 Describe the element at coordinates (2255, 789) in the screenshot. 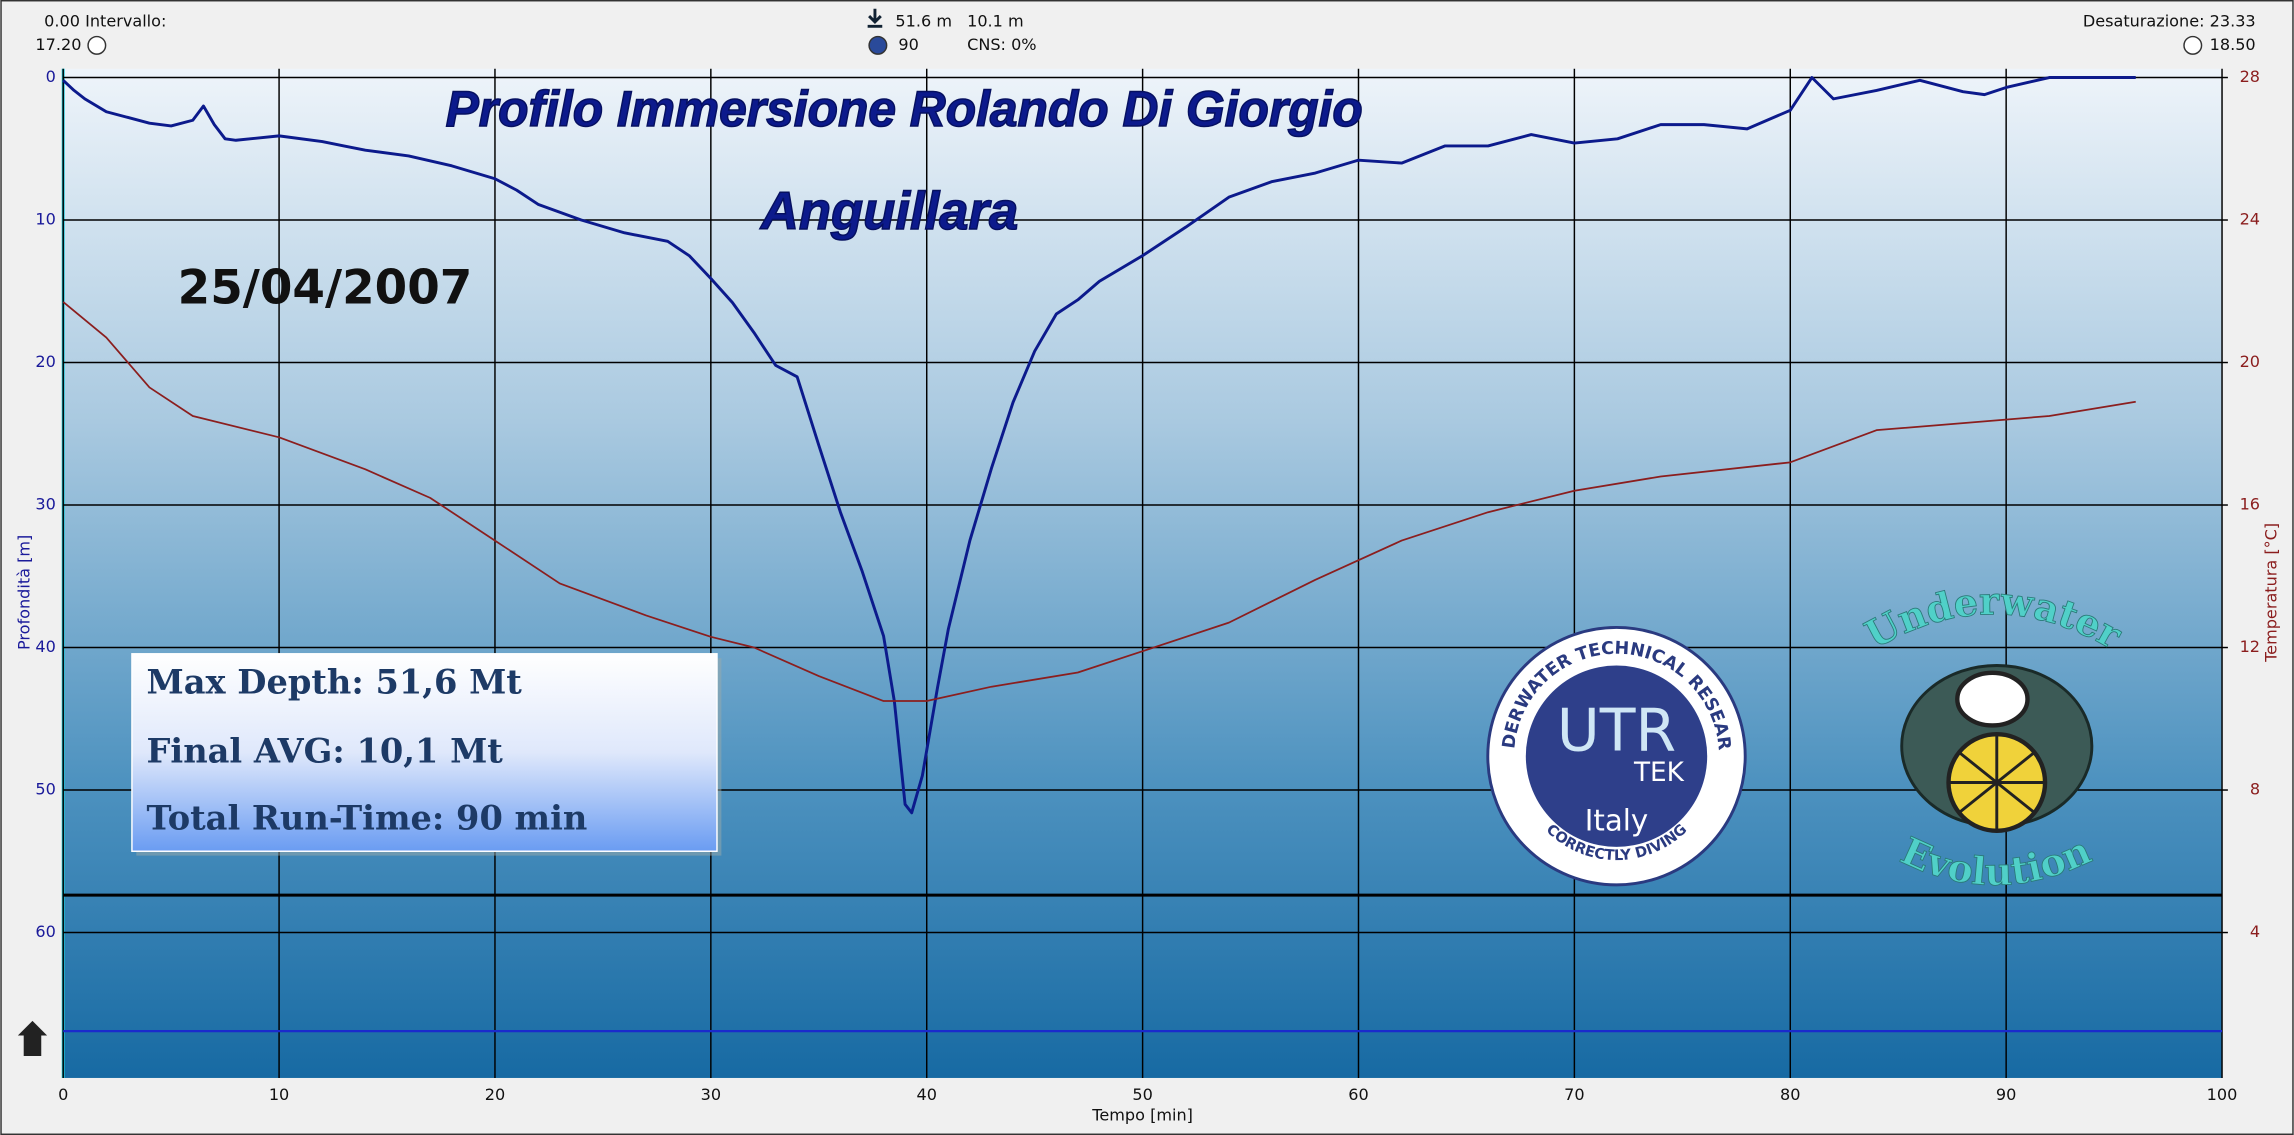

I see `y2-tick-label: 8` at that location.